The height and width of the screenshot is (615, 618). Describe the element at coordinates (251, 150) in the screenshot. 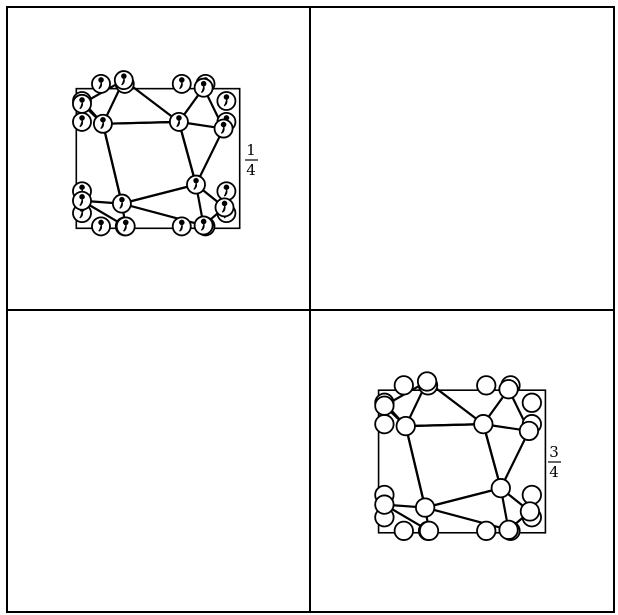

I see `fraction-numerator: 1` at that location.